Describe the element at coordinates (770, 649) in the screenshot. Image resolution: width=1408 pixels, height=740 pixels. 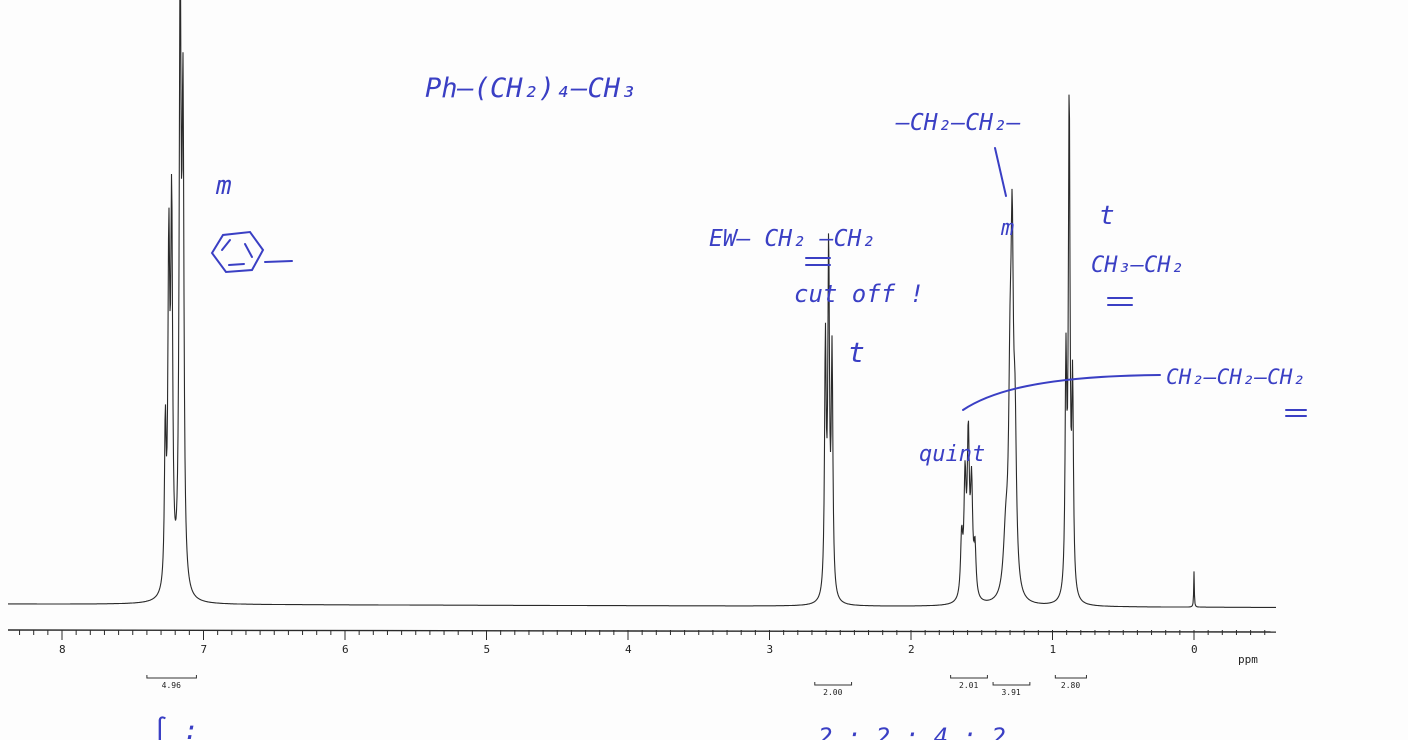
I see `x-tick-label: 3` at that location.